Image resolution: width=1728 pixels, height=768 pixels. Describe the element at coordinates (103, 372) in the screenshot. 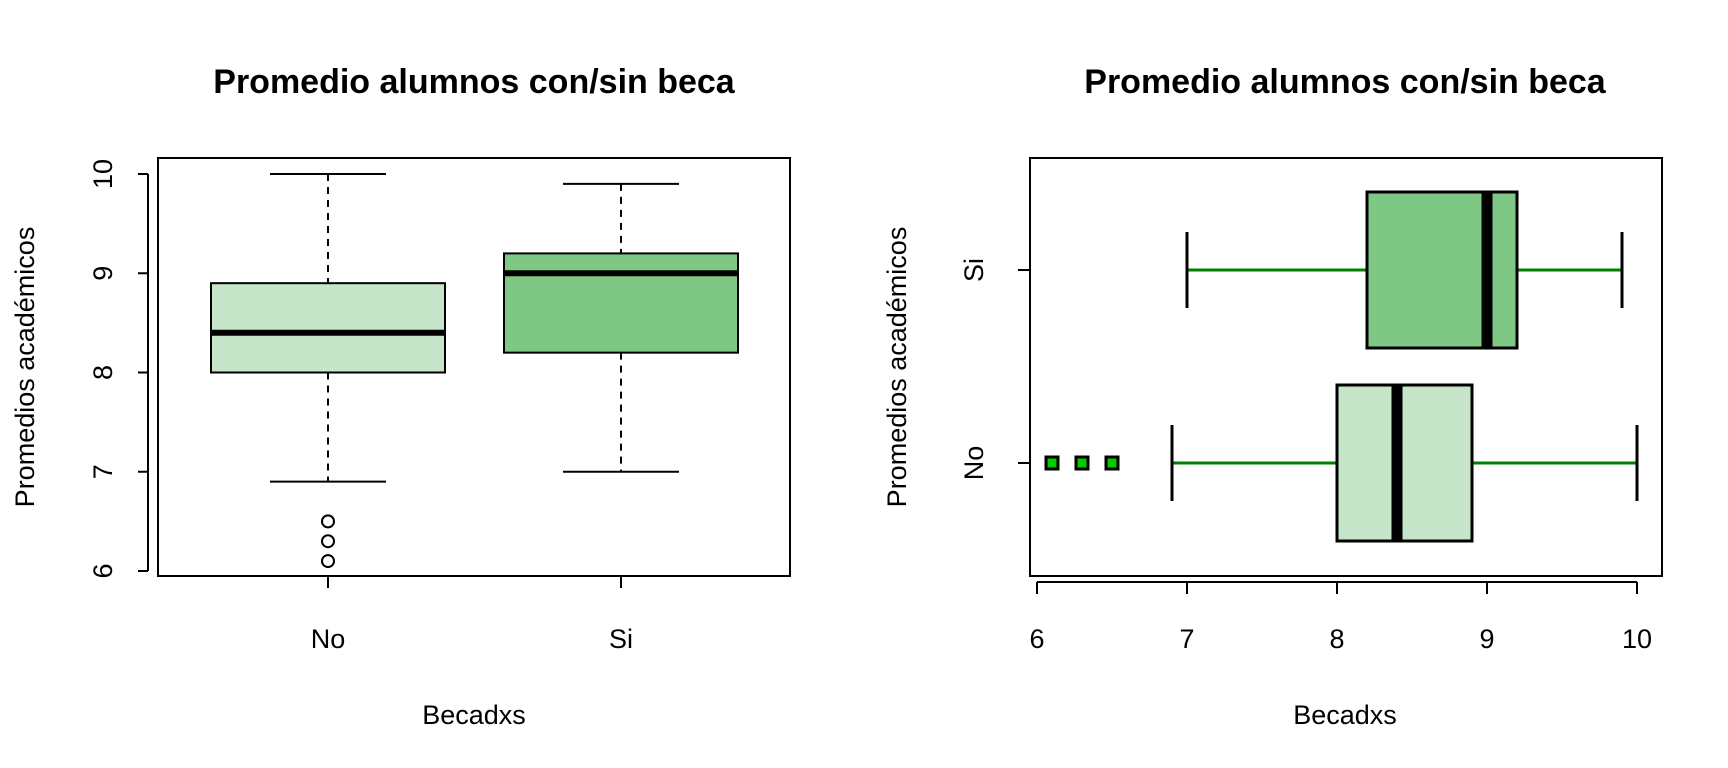

I see `y-tick-label-8: 8` at that location.